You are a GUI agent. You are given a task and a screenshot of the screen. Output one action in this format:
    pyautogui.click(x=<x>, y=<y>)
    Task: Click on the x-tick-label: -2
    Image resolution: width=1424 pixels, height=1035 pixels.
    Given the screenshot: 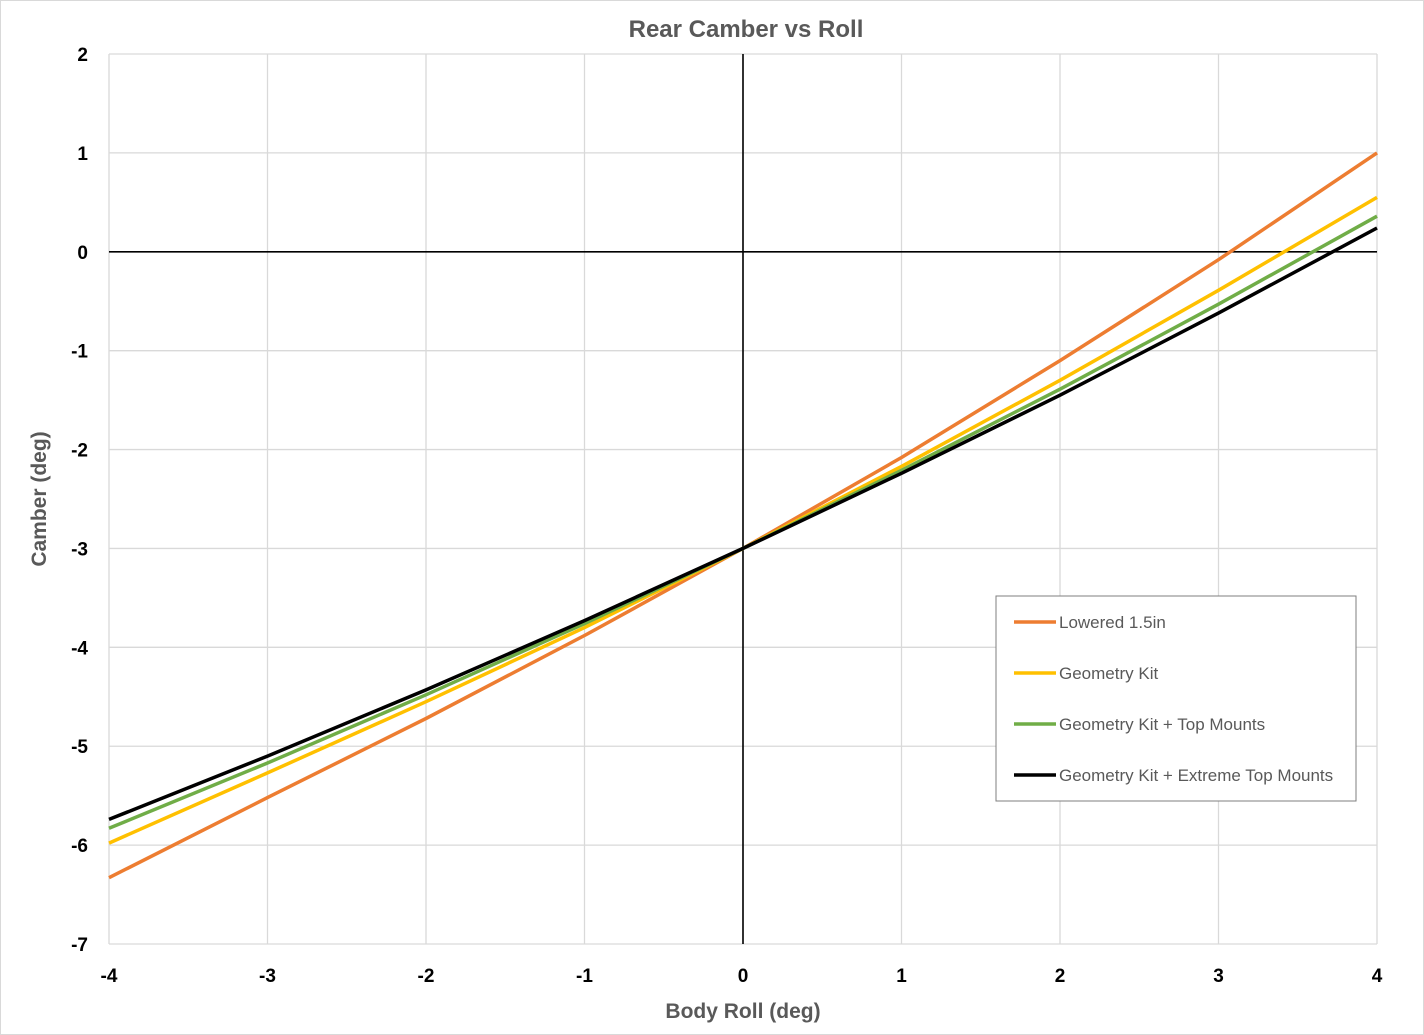 What is the action you would take?
    pyautogui.click(x=426, y=976)
    